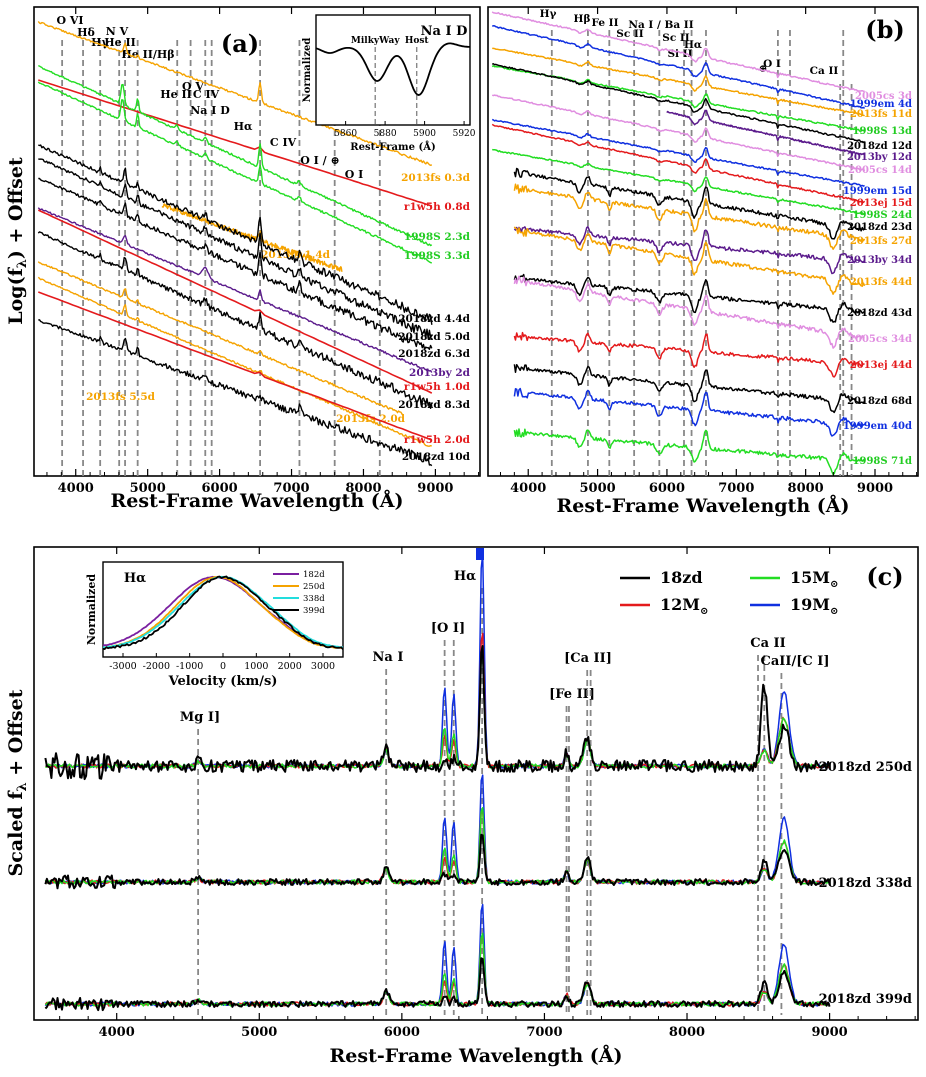 The image size is (926, 1077). I want to click on line-label: [Ca II], so click(588, 658).